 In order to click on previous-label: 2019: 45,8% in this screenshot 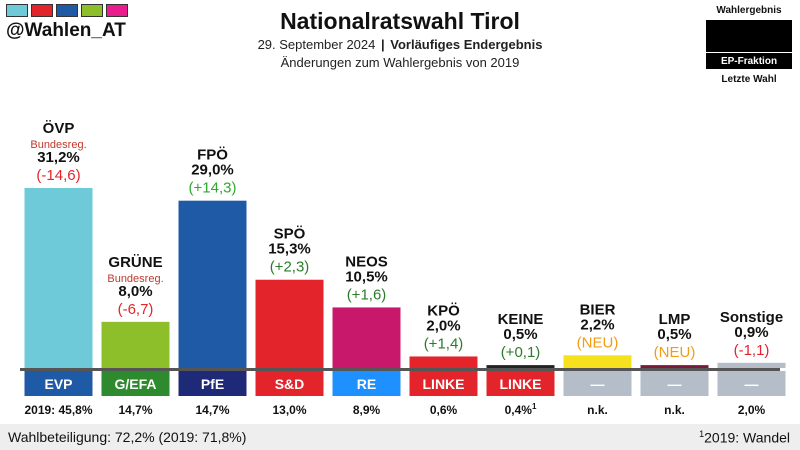, I will do `click(58, 410)`.